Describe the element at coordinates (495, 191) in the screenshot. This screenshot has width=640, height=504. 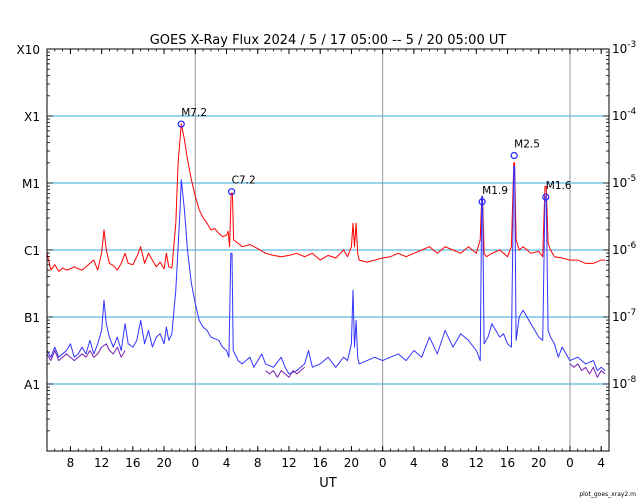
I see `flare-class-label: M1.9` at that location.